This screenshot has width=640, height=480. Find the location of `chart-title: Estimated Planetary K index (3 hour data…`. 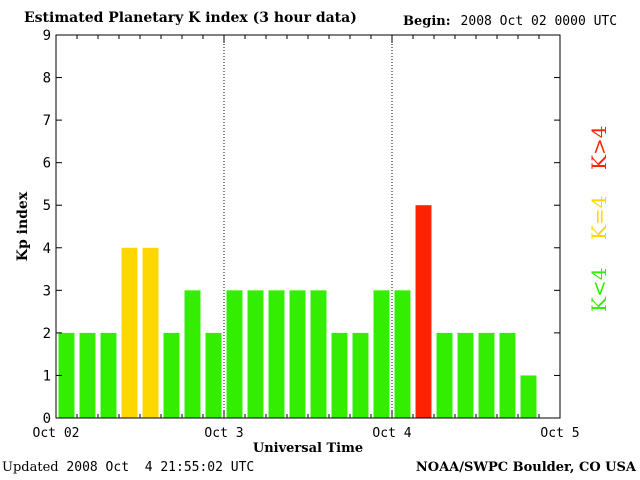

chart-title: Estimated Planetary K index (3 hour data… is located at coordinates (190, 18).